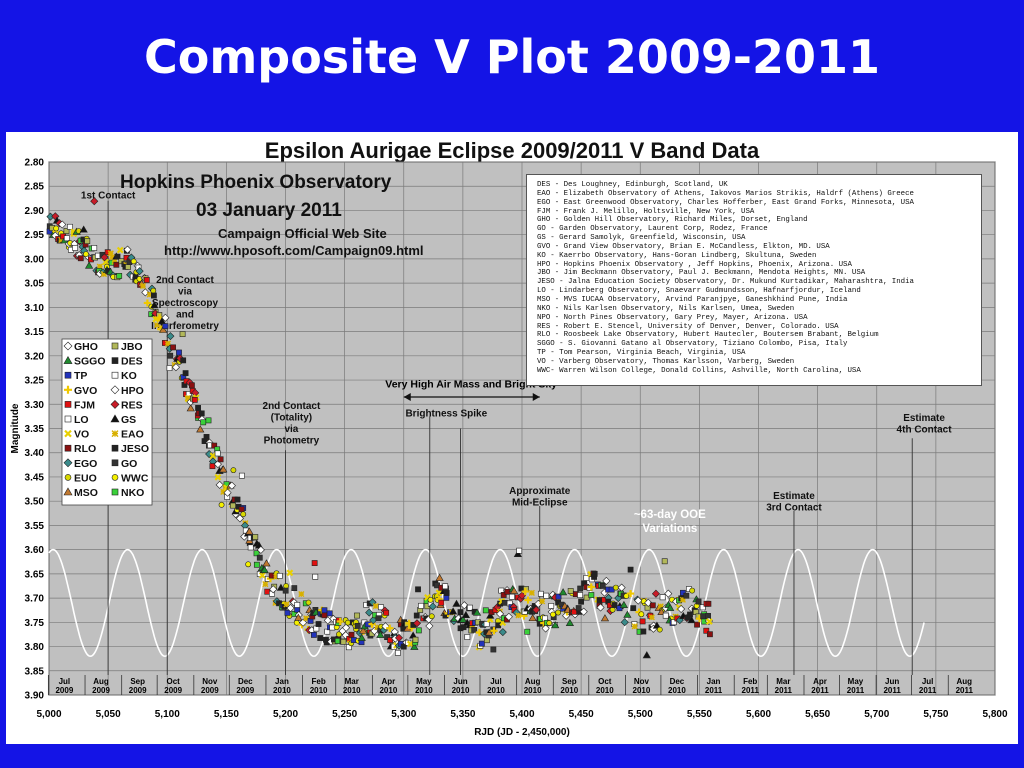 Image resolution: width=1024 pixels, height=768 pixels. What do you see at coordinates (35, 163) in the screenshot?
I see `y-tick-label: 2.80` at bounding box center [35, 163].